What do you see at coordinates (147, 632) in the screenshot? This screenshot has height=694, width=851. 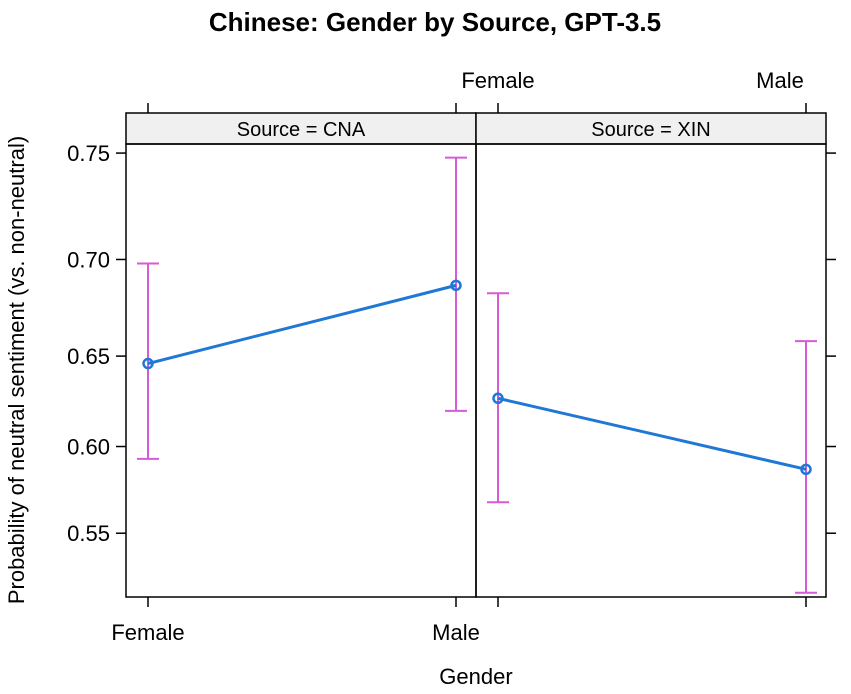 I see `x-tick-label: Female` at bounding box center [147, 632].